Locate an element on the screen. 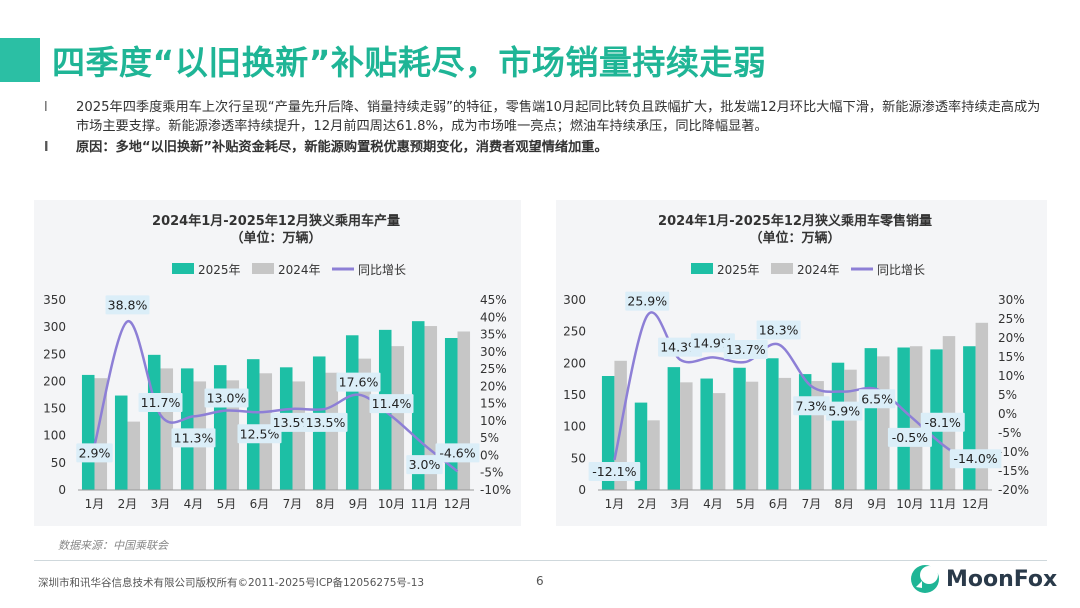 The image size is (1080, 608). moonfox-logo-icon is located at coordinates (925, 579).